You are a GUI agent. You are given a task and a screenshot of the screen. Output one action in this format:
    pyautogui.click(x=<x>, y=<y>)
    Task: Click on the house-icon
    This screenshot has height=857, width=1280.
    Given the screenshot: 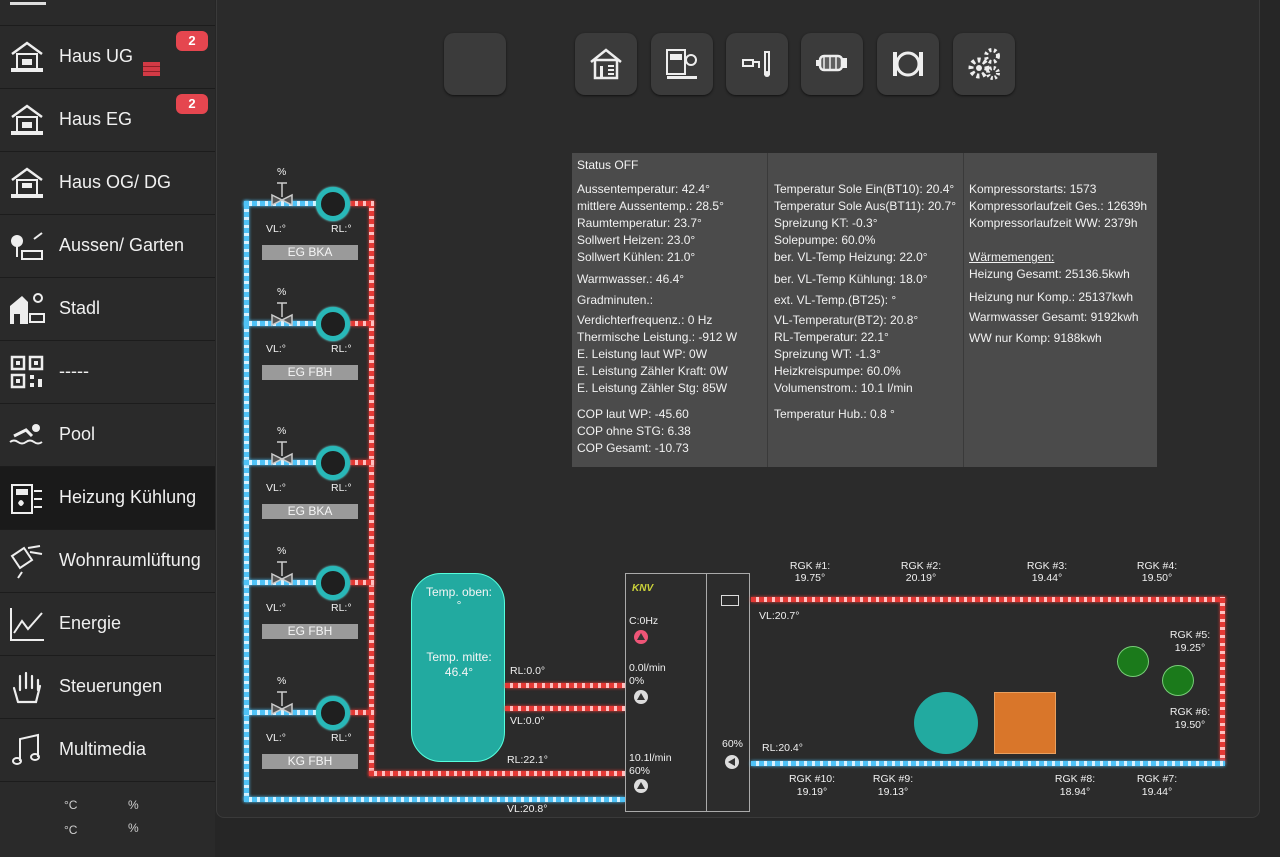 What is the action you would take?
    pyautogui.click(x=27, y=56)
    